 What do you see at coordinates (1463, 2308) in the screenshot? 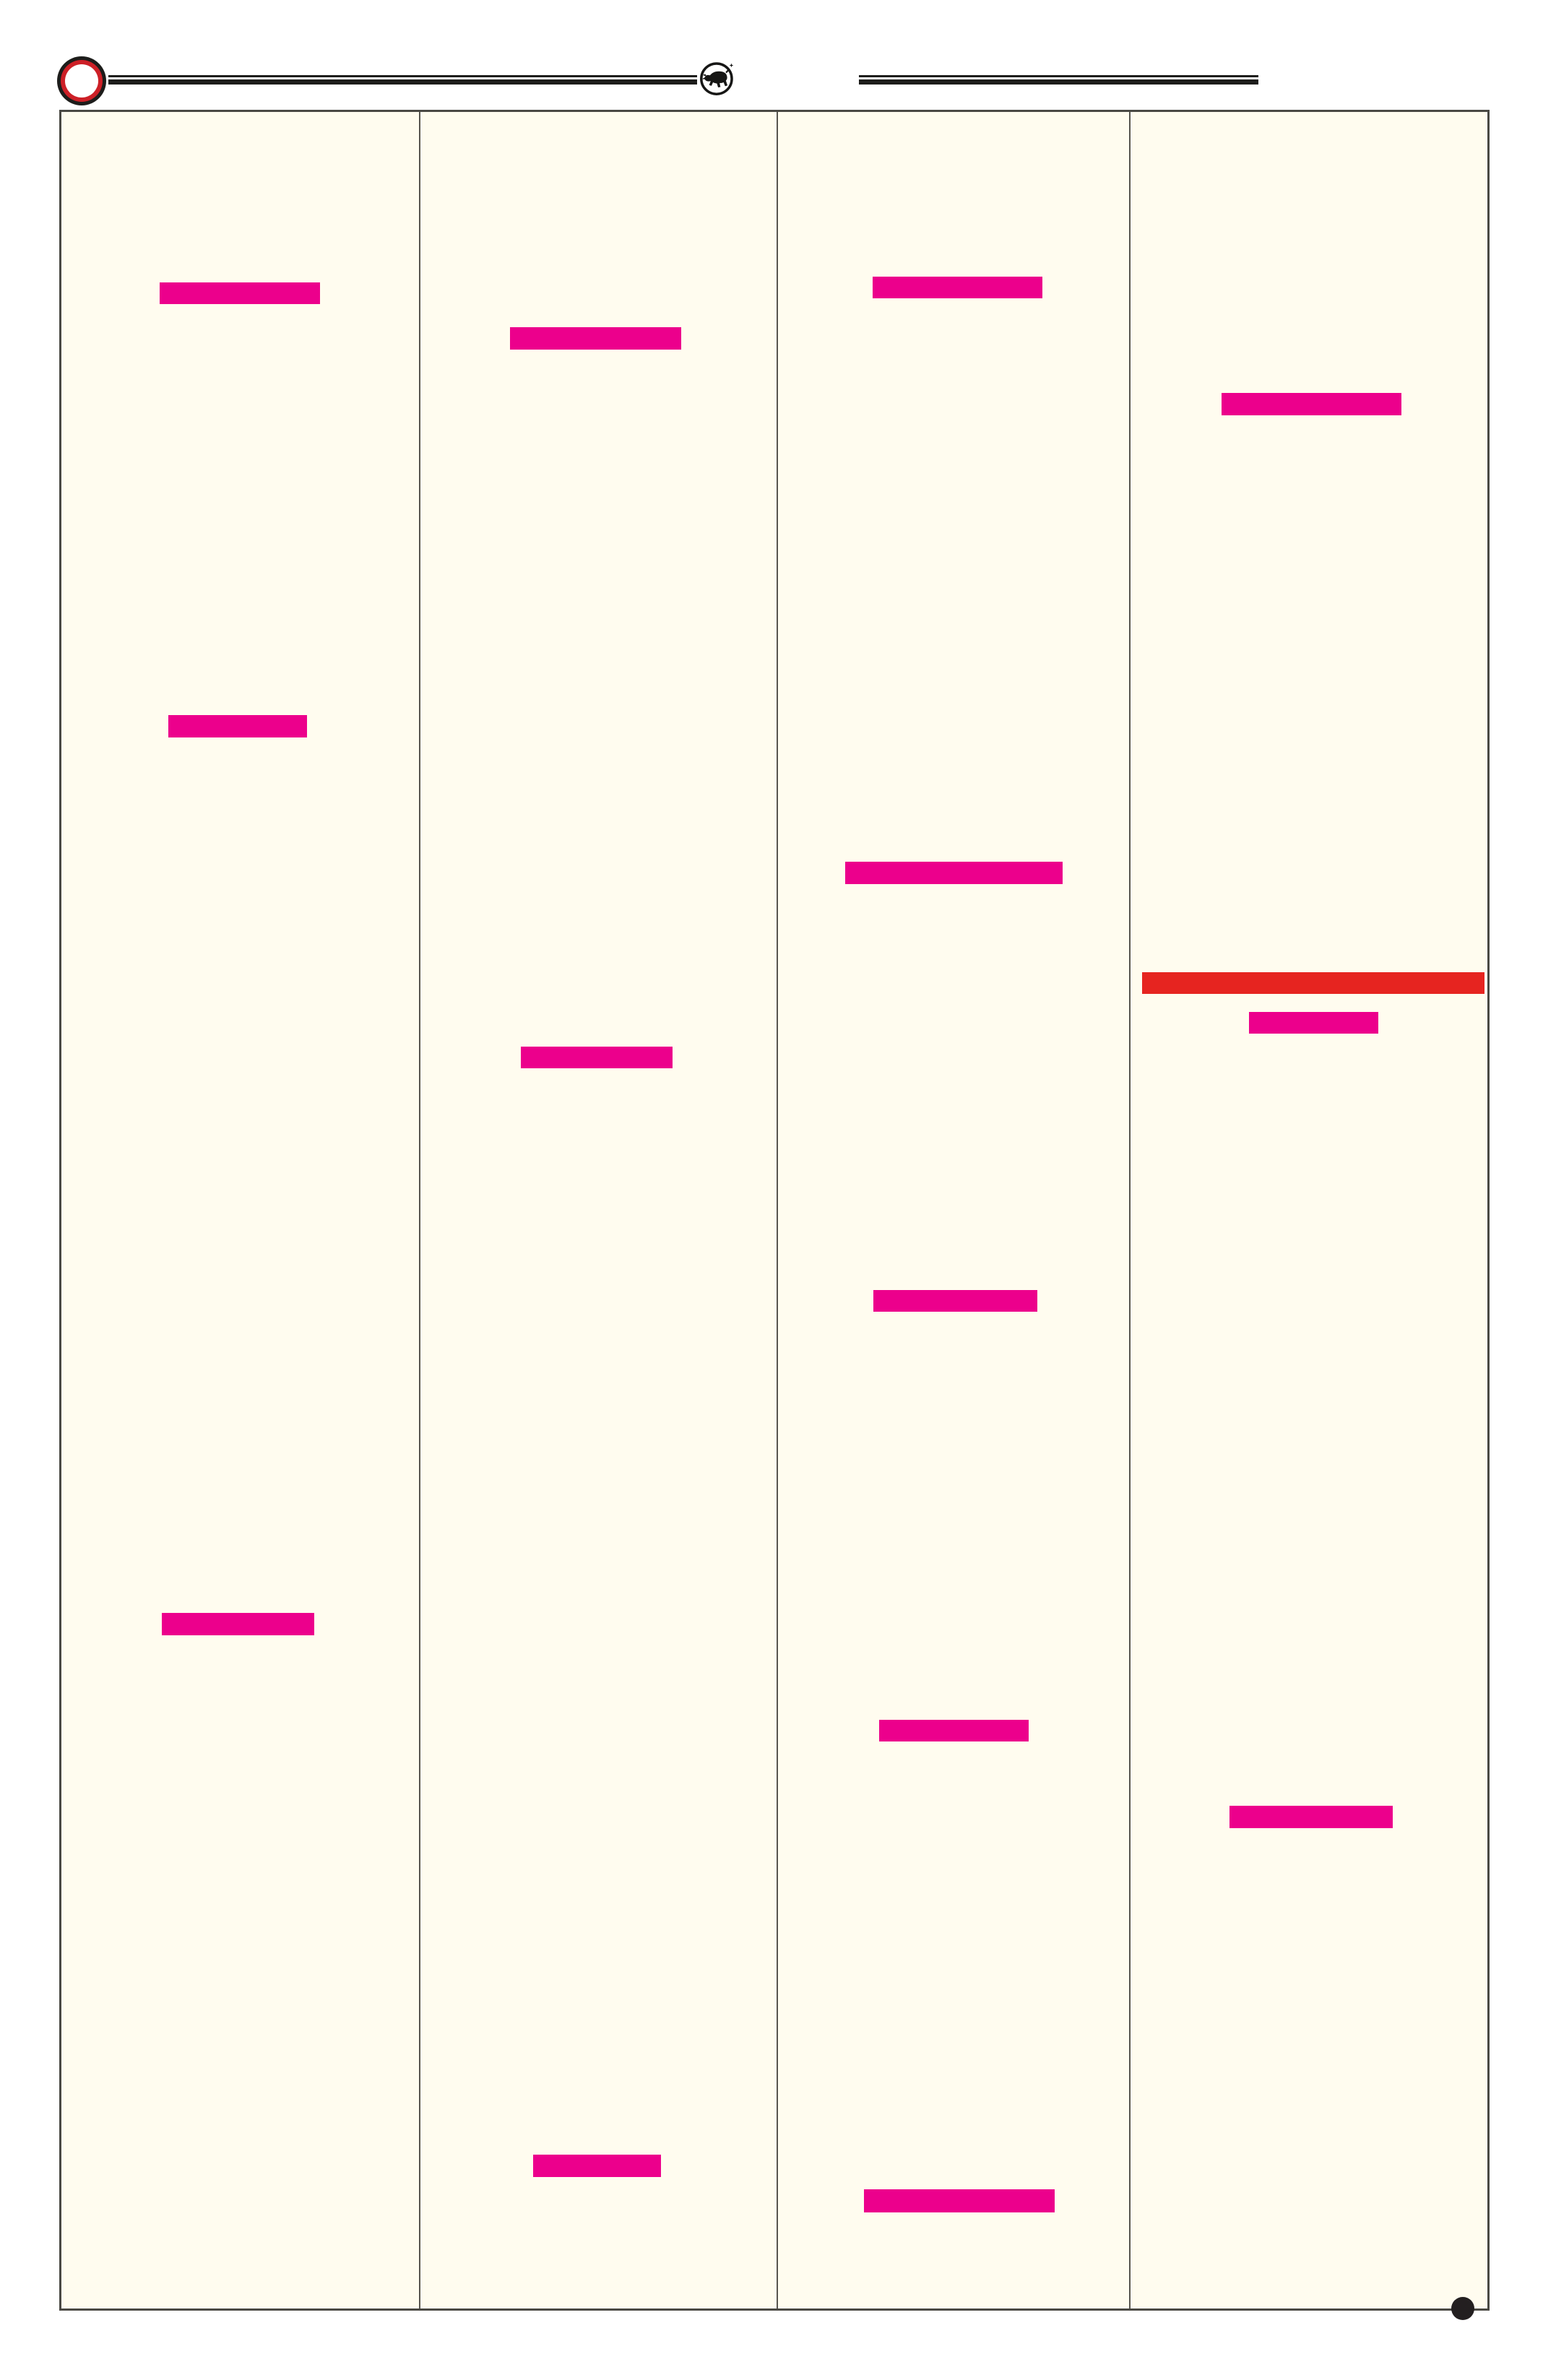
I see `end-of-page-dot` at bounding box center [1463, 2308].